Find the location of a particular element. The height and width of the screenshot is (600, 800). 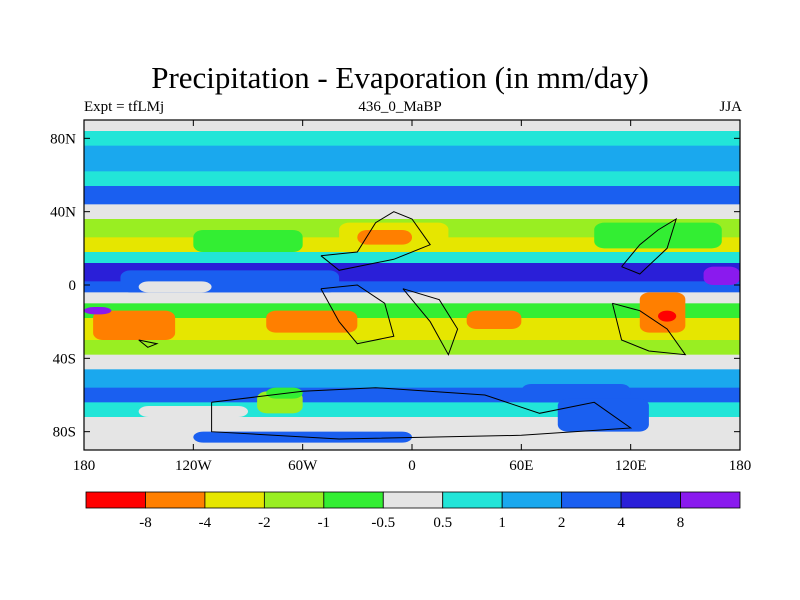

colorbar-label: 8 is located at coordinates (681, 523).